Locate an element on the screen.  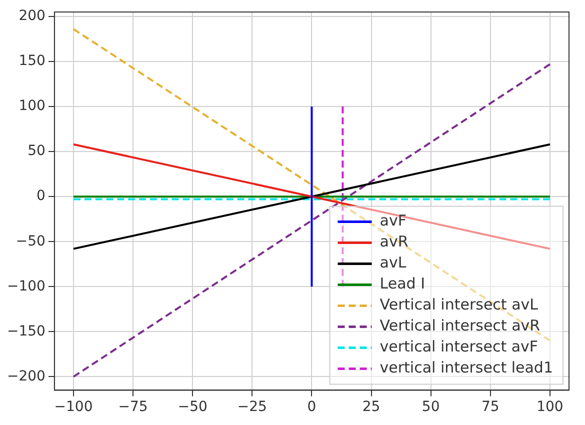
x-tick-label: 100 is located at coordinates (550, 407).